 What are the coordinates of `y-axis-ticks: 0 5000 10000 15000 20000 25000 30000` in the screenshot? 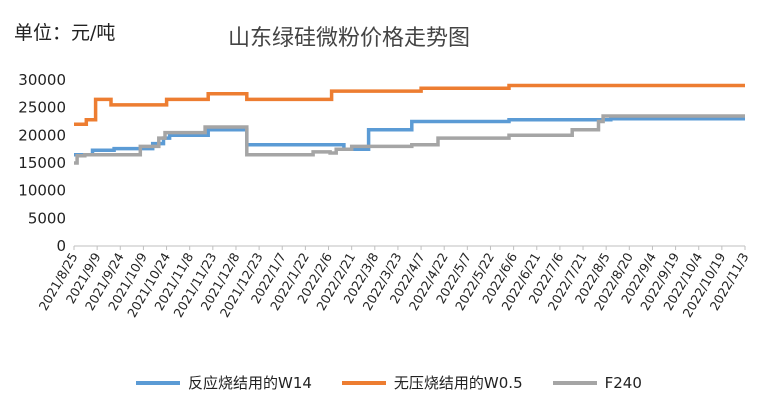 It's located at (42, 163).